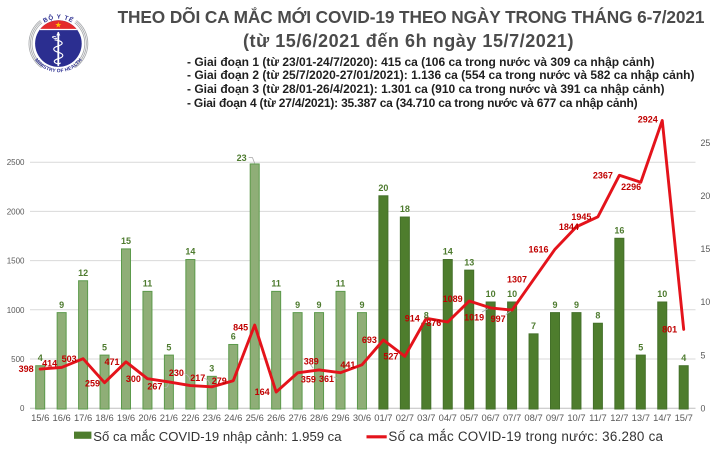 The image size is (720, 451). I want to click on svg-text: 17/6, so click(83, 417).